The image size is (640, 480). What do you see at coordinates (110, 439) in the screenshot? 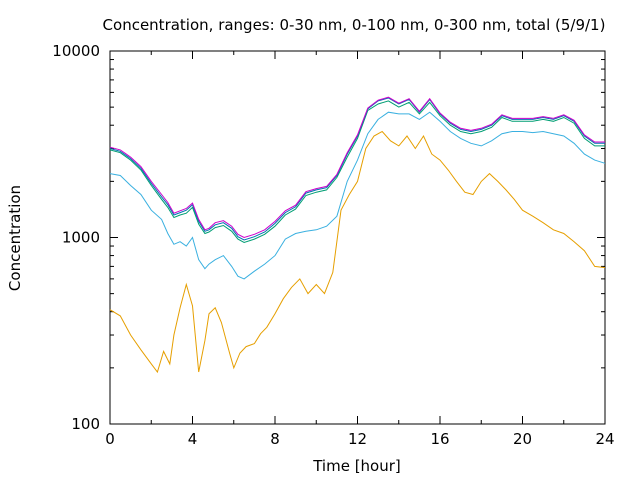
I see `x-tick-label: 0` at bounding box center [110, 439].